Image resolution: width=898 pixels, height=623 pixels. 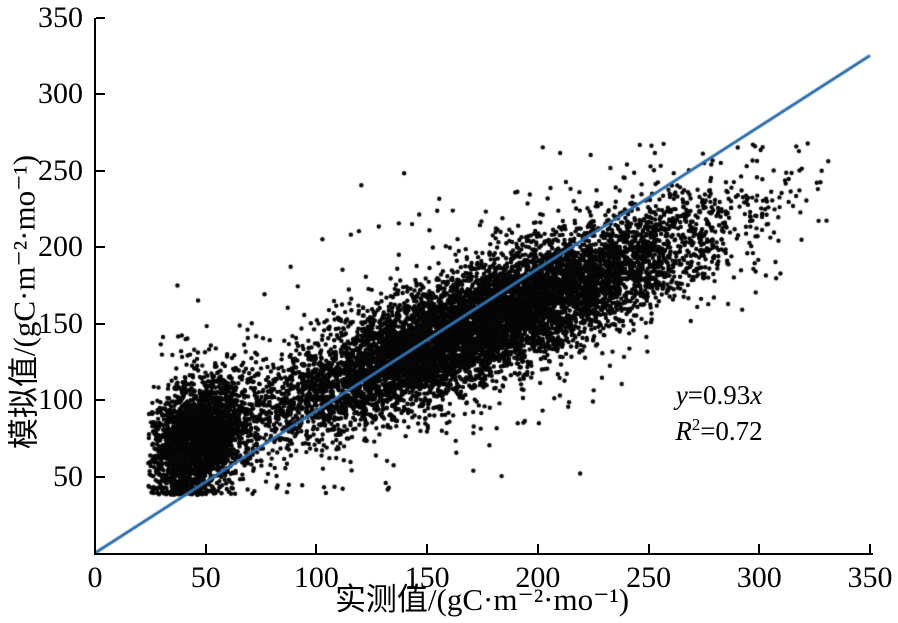 I want to click on y-tick-label: 350, so click(x=60, y=17).